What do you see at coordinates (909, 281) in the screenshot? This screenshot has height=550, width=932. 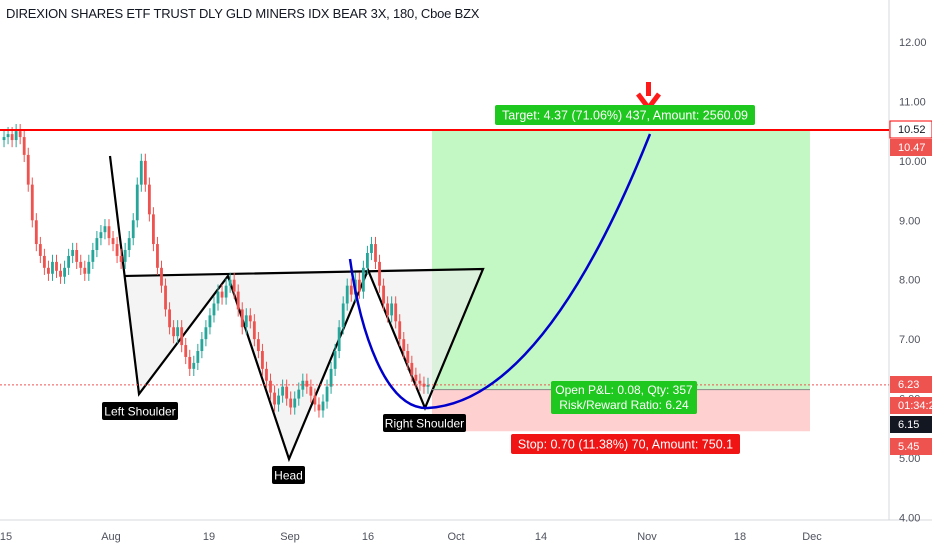 I see `price-tick-label: 8.00` at bounding box center [909, 281].